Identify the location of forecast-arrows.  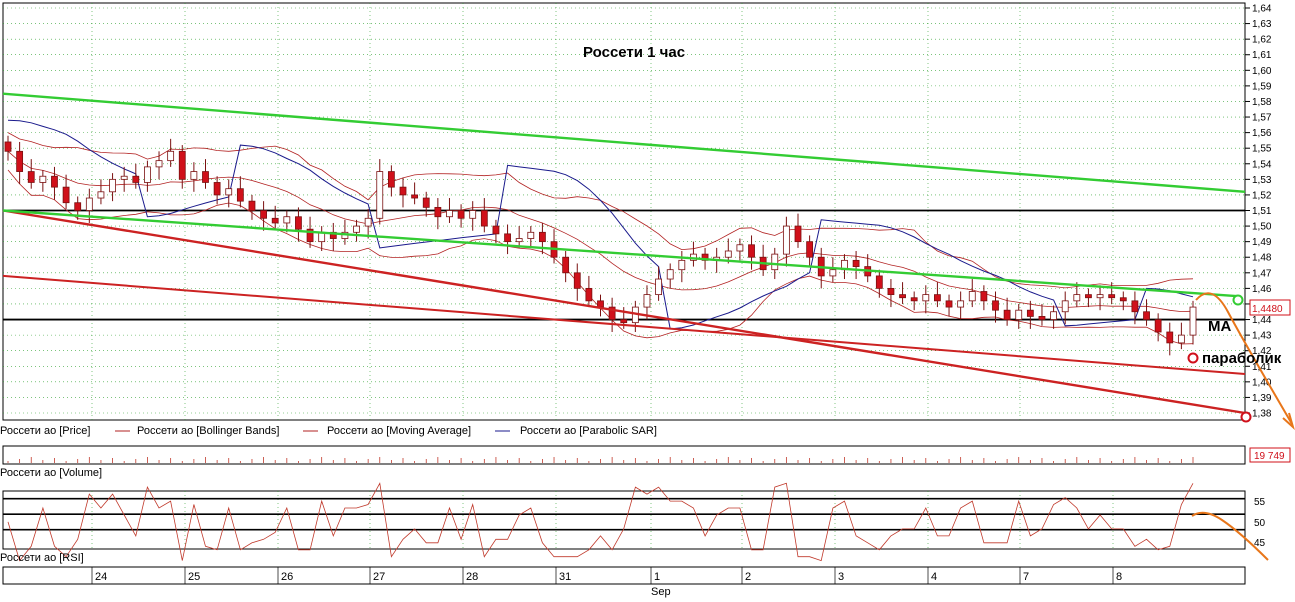
(1243, 426).